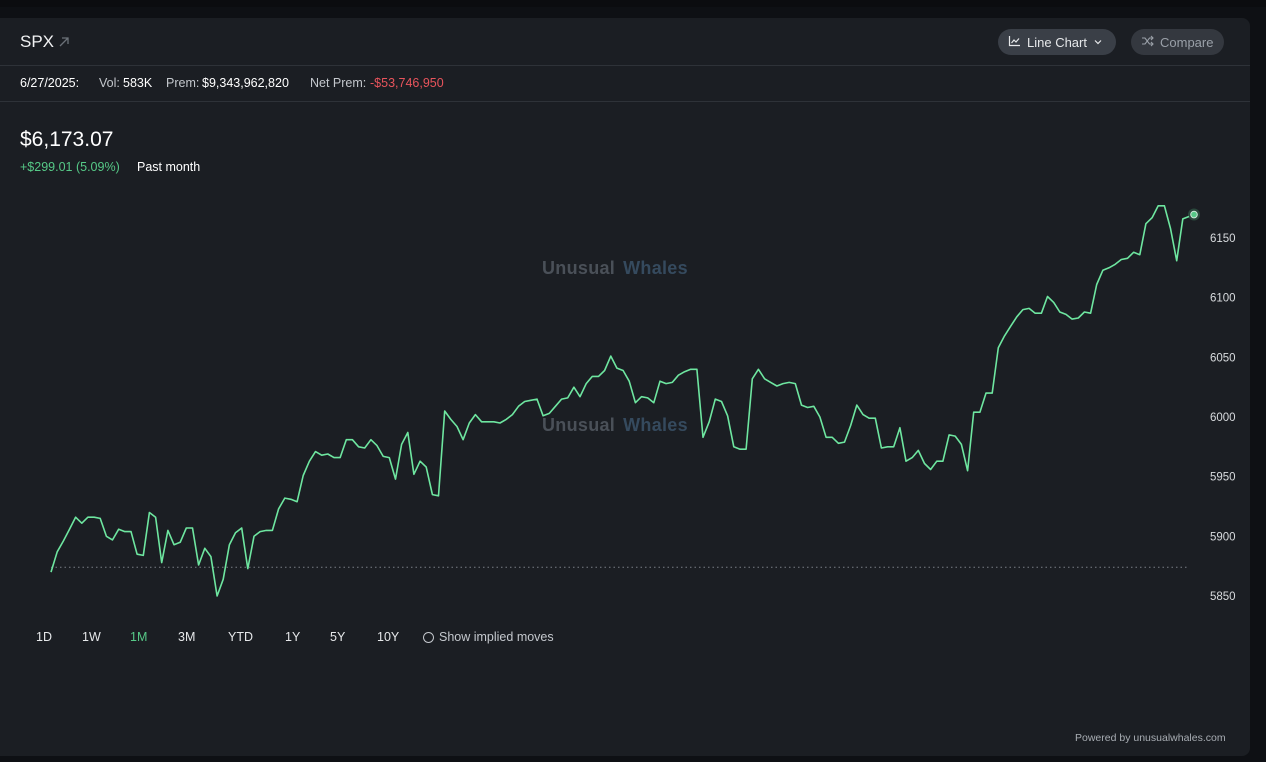 The height and width of the screenshot is (762, 1266). What do you see at coordinates (488, 637) in the screenshot?
I see `implied-moves-toggle: Show implied moves` at bounding box center [488, 637].